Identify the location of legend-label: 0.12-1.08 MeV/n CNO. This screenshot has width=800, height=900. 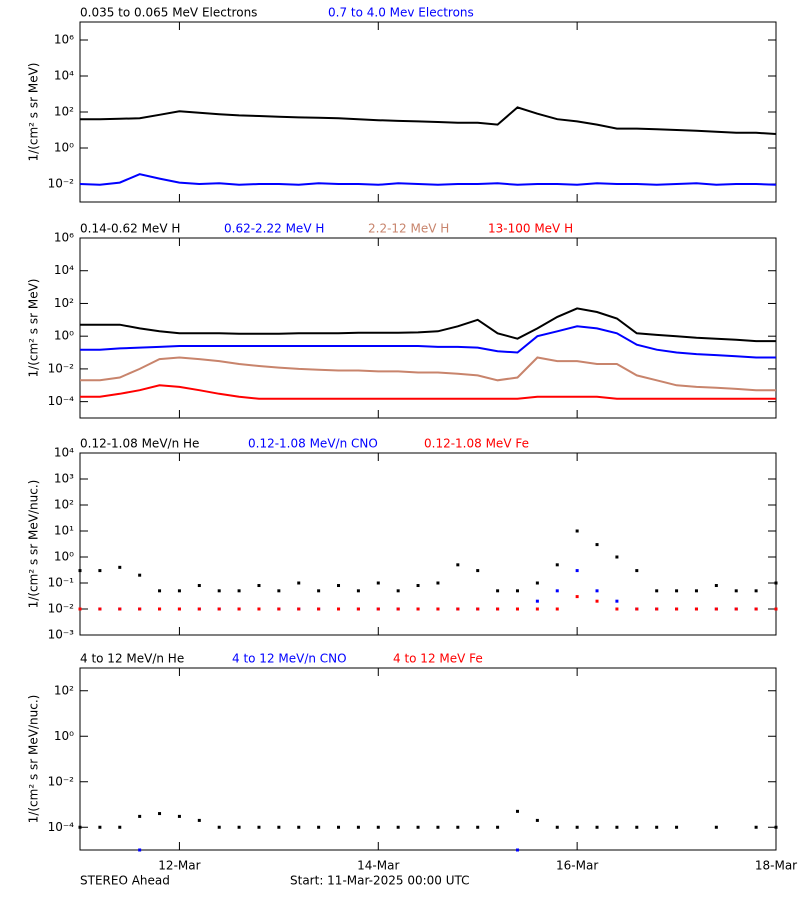
(313, 444).